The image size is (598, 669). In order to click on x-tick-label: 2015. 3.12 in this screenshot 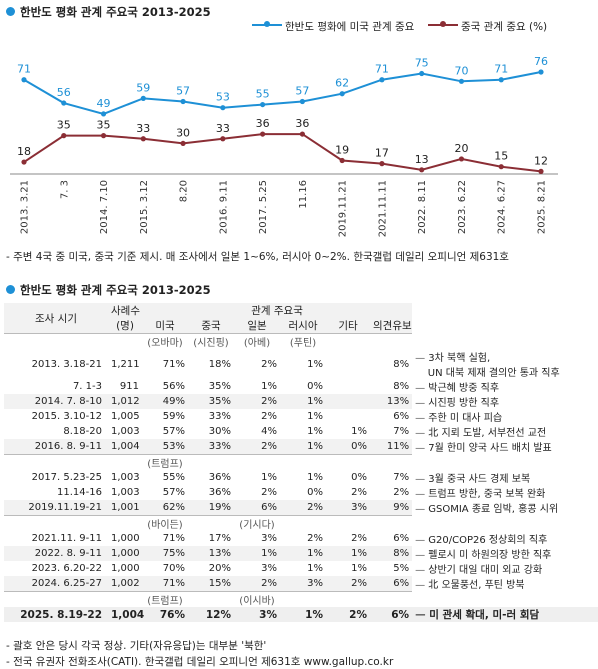, I will do `click(144, 207)`.